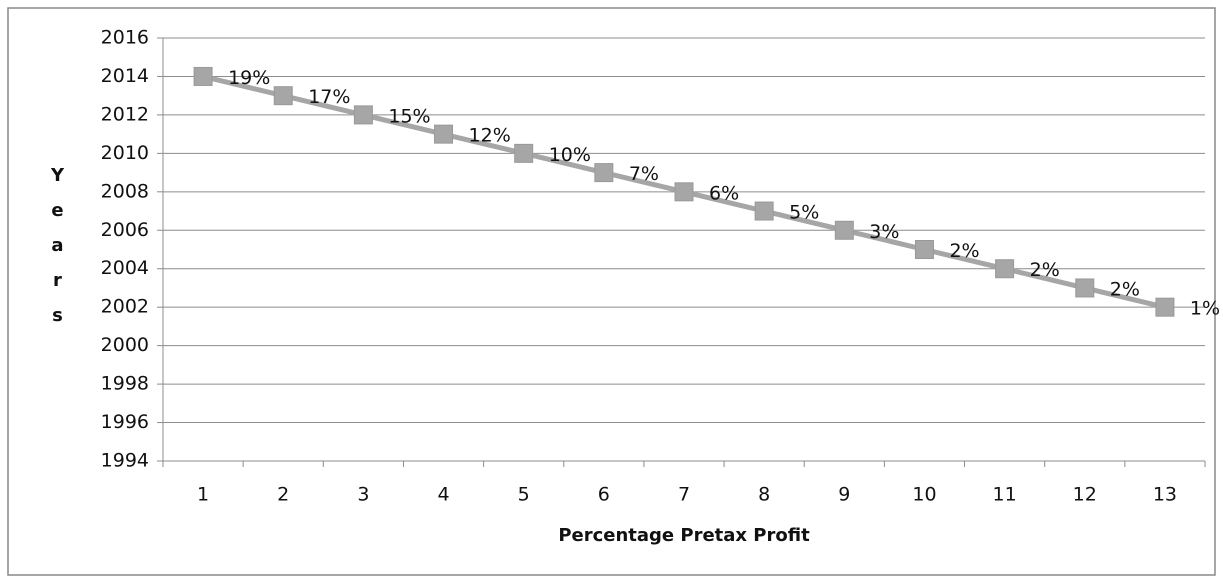  Describe the element at coordinates (804, 213) in the screenshot. I see `data-label: 5%` at that location.